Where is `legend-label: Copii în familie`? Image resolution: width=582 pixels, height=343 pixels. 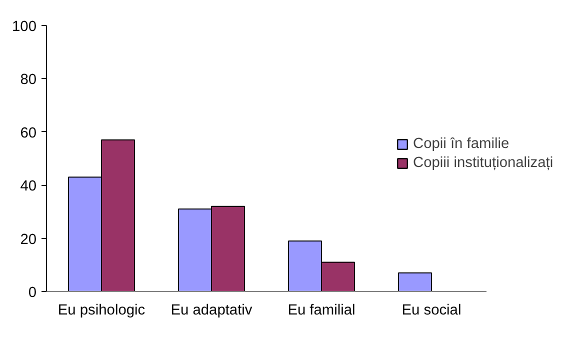
legend-label: Copii în familie is located at coordinates (461, 144).